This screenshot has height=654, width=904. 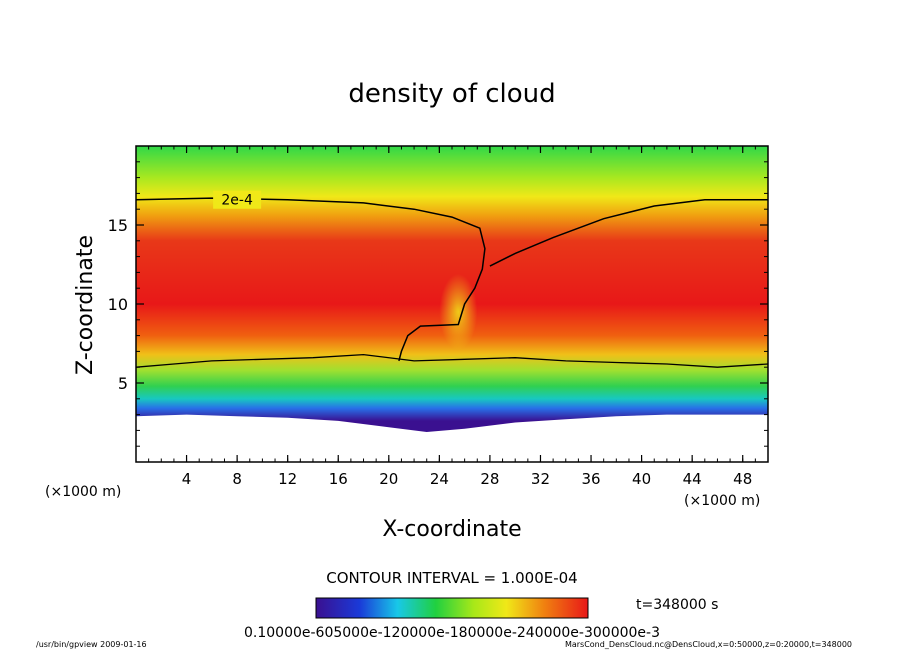 What do you see at coordinates (590, 479) in the screenshot?
I see `x-tick-label: 36` at bounding box center [590, 479].